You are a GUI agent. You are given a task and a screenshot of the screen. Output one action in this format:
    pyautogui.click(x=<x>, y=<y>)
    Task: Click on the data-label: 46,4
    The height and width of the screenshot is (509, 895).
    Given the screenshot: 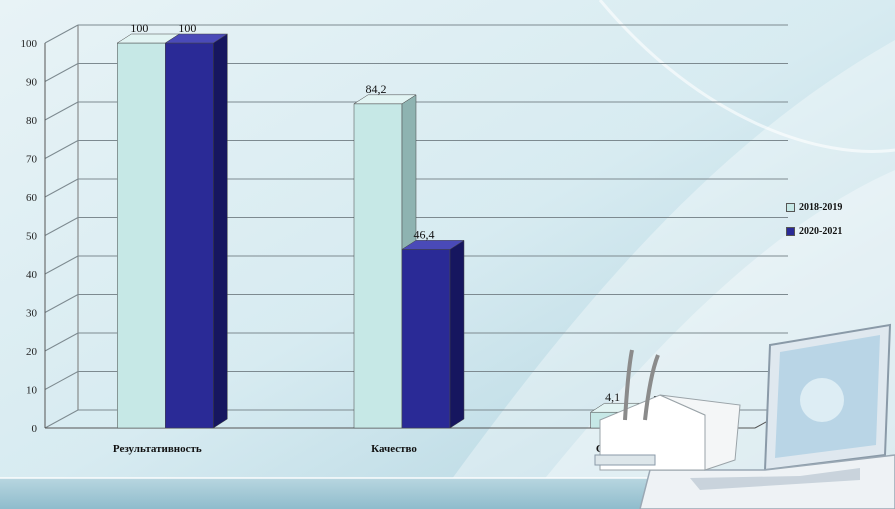 What is the action you would take?
    pyautogui.click(x=424, y=234)
    